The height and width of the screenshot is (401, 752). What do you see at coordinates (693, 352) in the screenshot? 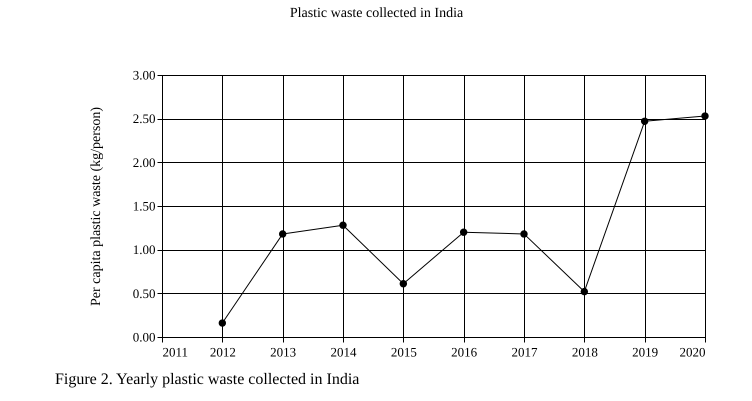
I see `x-tick-label: 2020` at bounding box center [693, 352].